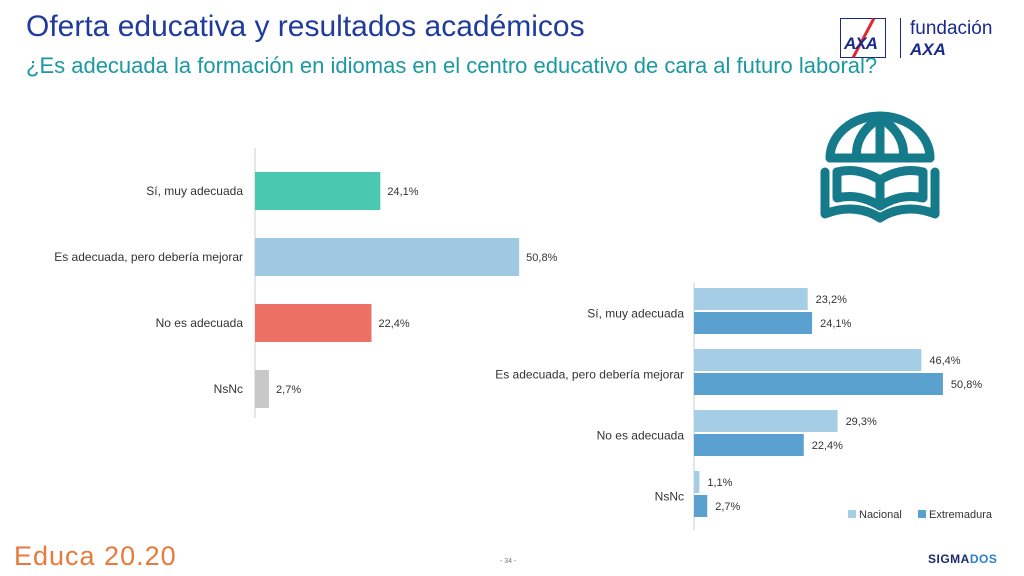 This screenshot has height=576, width=1024. Describe the element at coordinates (944, 361) in the screenshot. I see `chart2-value-label: 46,4%` at that location.